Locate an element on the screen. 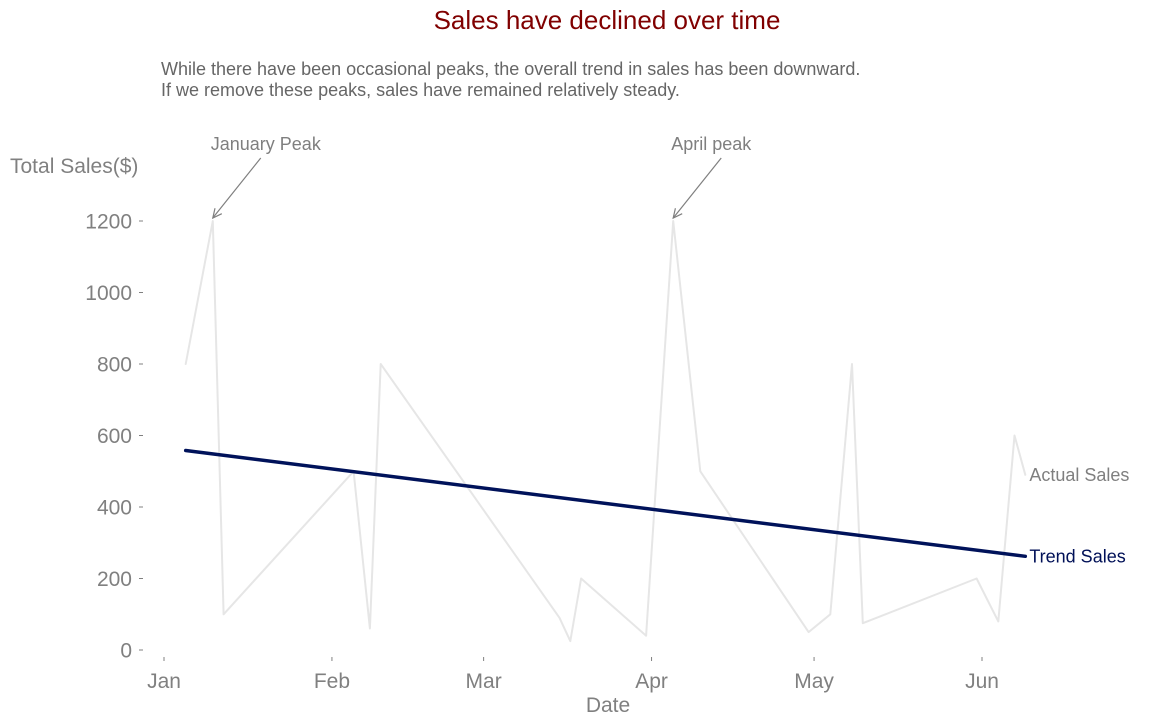  trend-sales-label: Trend Sales is located at coordinates (1077, 556).